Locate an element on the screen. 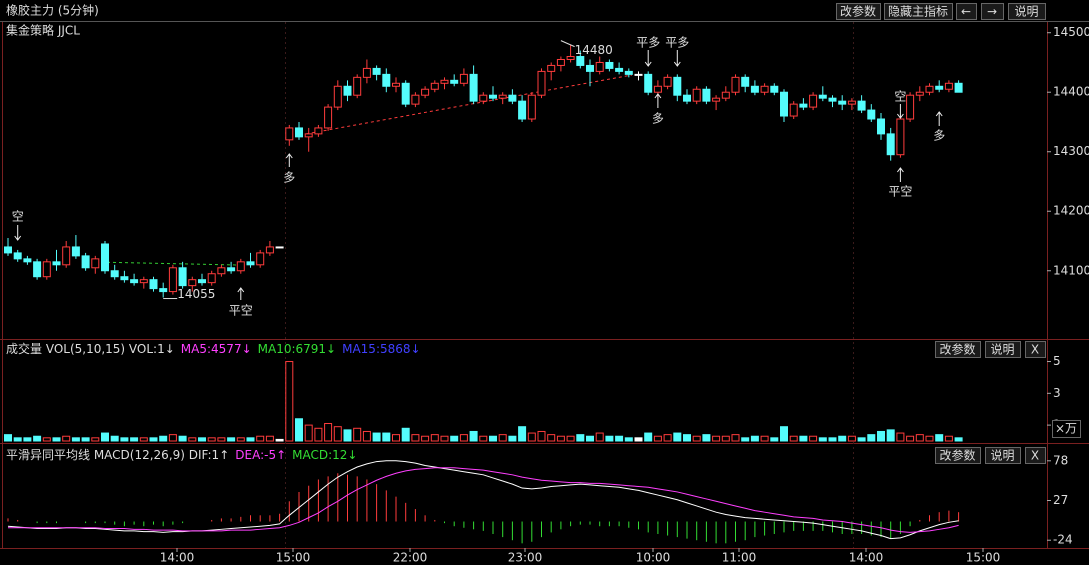 The width and height of the screenshot is (1089, 565). button-label: ← is located at coordinates (966, 12).